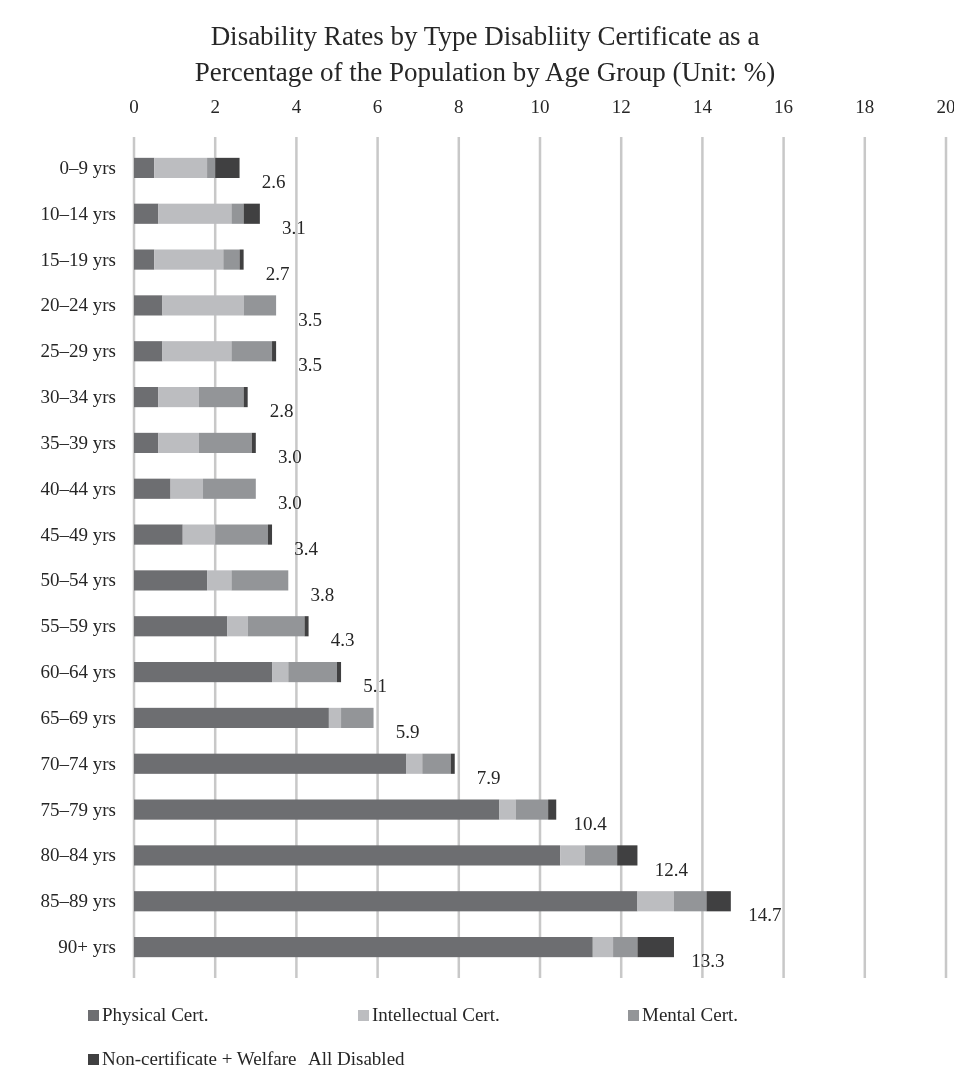  Describe the element at coordinates (273, 181) in the screenshot. I see `total-label: 2.6` at that location.